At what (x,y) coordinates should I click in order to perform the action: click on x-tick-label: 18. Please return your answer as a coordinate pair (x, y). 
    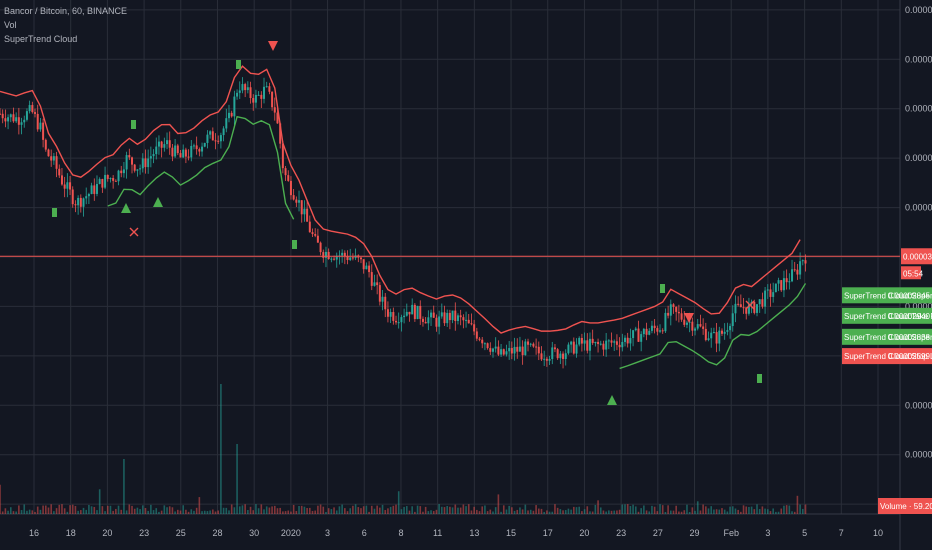
    Looking at the image, I should click on (71, 533).